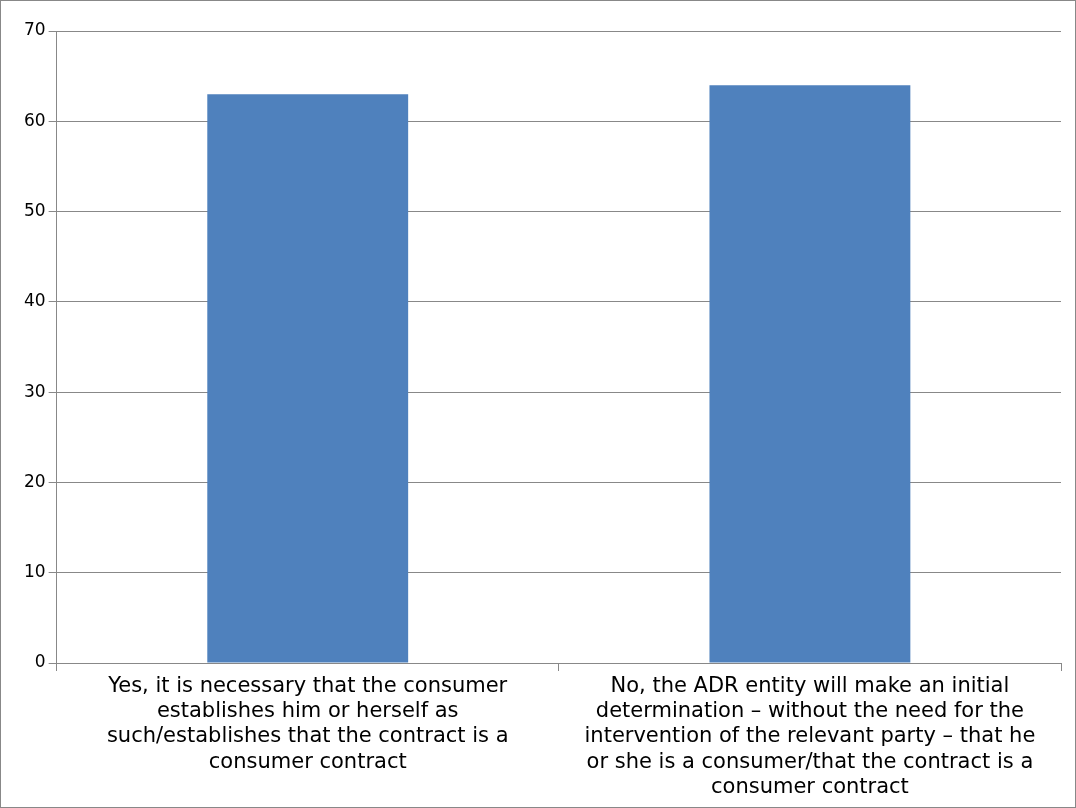  I want to click on x-tick-label: Yes, it is necessary that the consumer establishes him or herself as such/establishes that the contract is a consumer contract, so click(307, 723).